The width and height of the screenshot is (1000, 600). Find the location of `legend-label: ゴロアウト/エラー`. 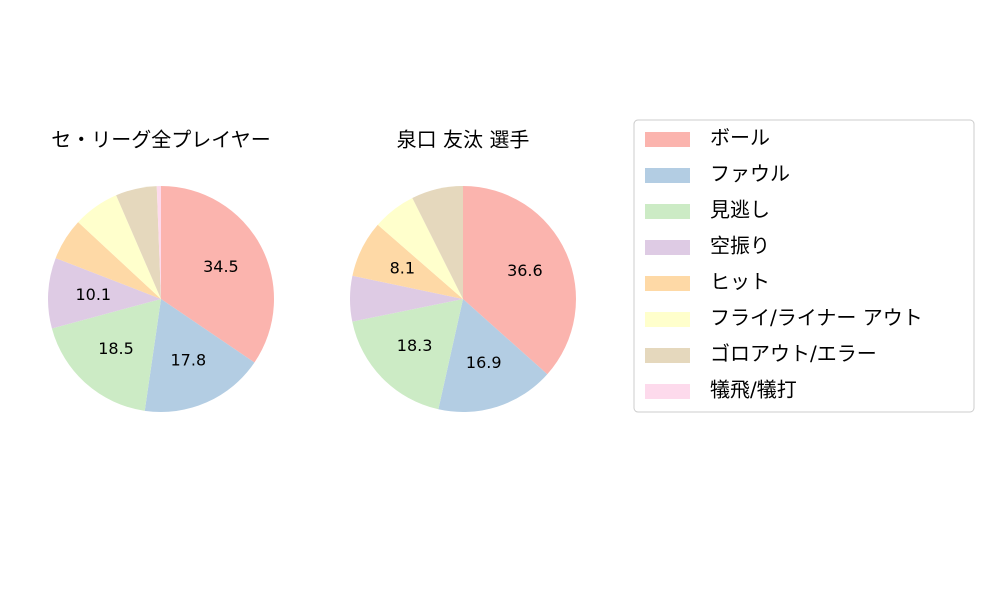

legend-label: ゴロアウト/エラー is located at coordinates (793, 354).